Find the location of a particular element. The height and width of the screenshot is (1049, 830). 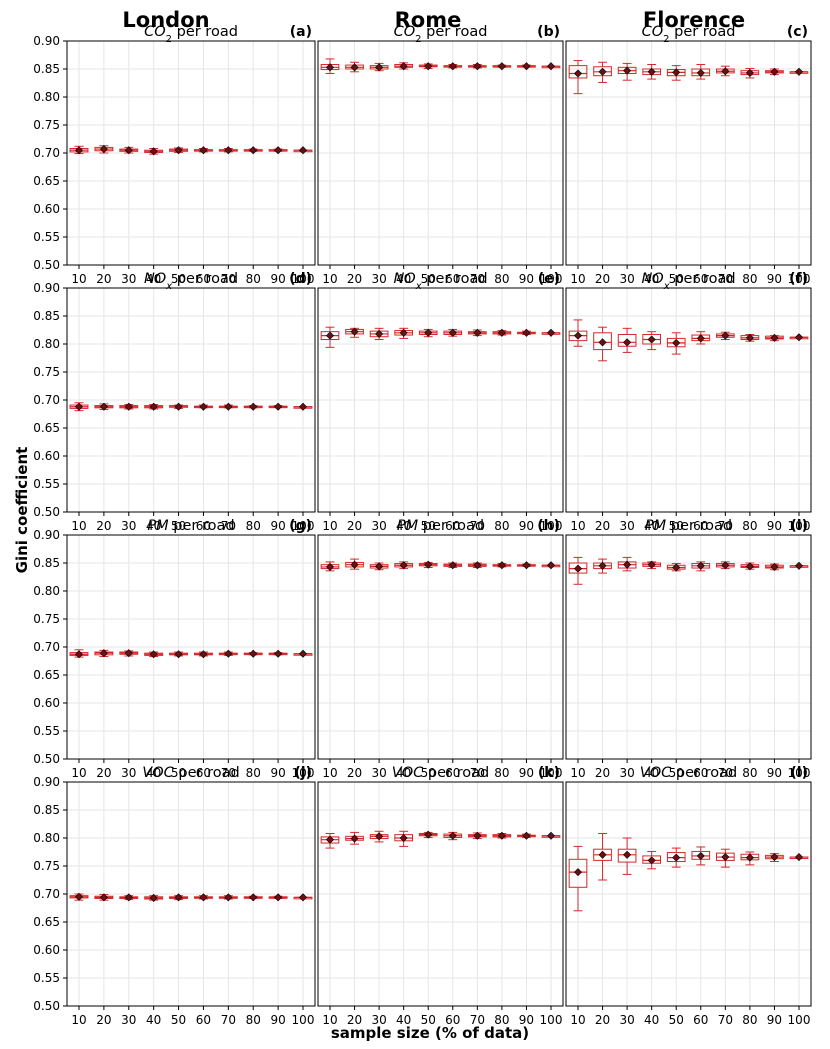

y-tick-label: 0.55 is located at coordinates (46, 731).